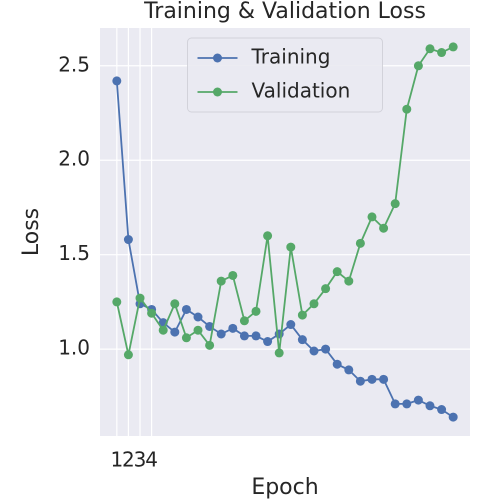 This screenshot has height=504, width=500. I want to click on chart-title: Training & Validation Loss, so click(284, 12).